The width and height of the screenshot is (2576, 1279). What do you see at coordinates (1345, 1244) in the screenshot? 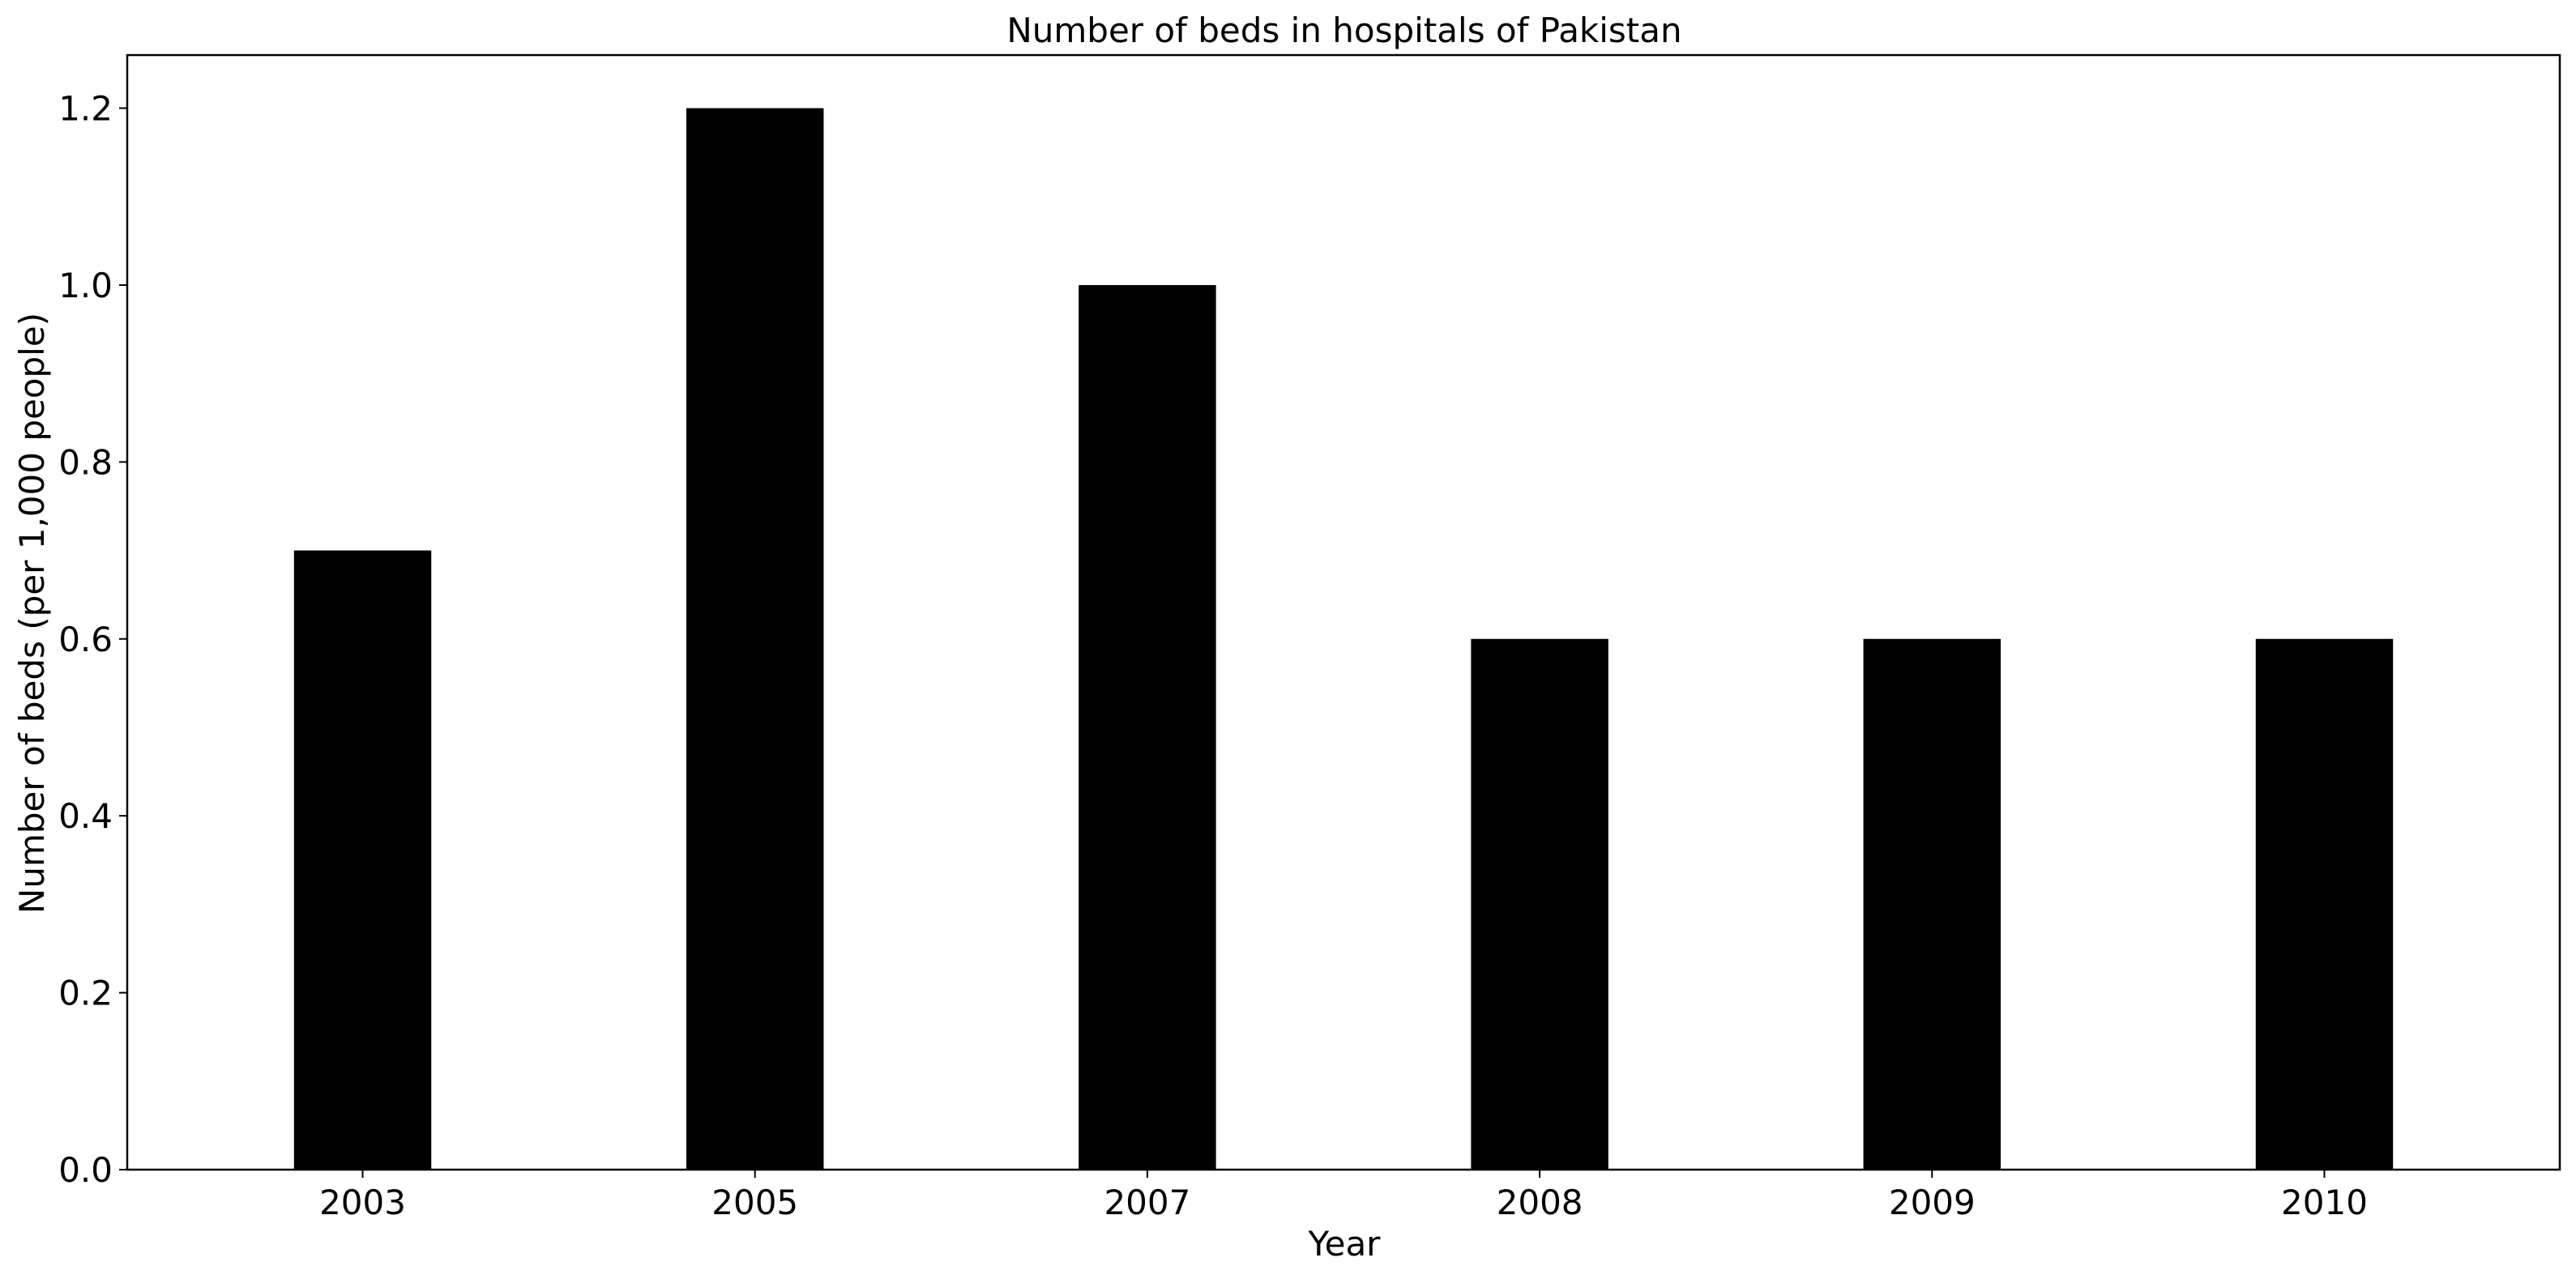
I see `x-axis-label: Year` at bounding box center [1345, 1244].